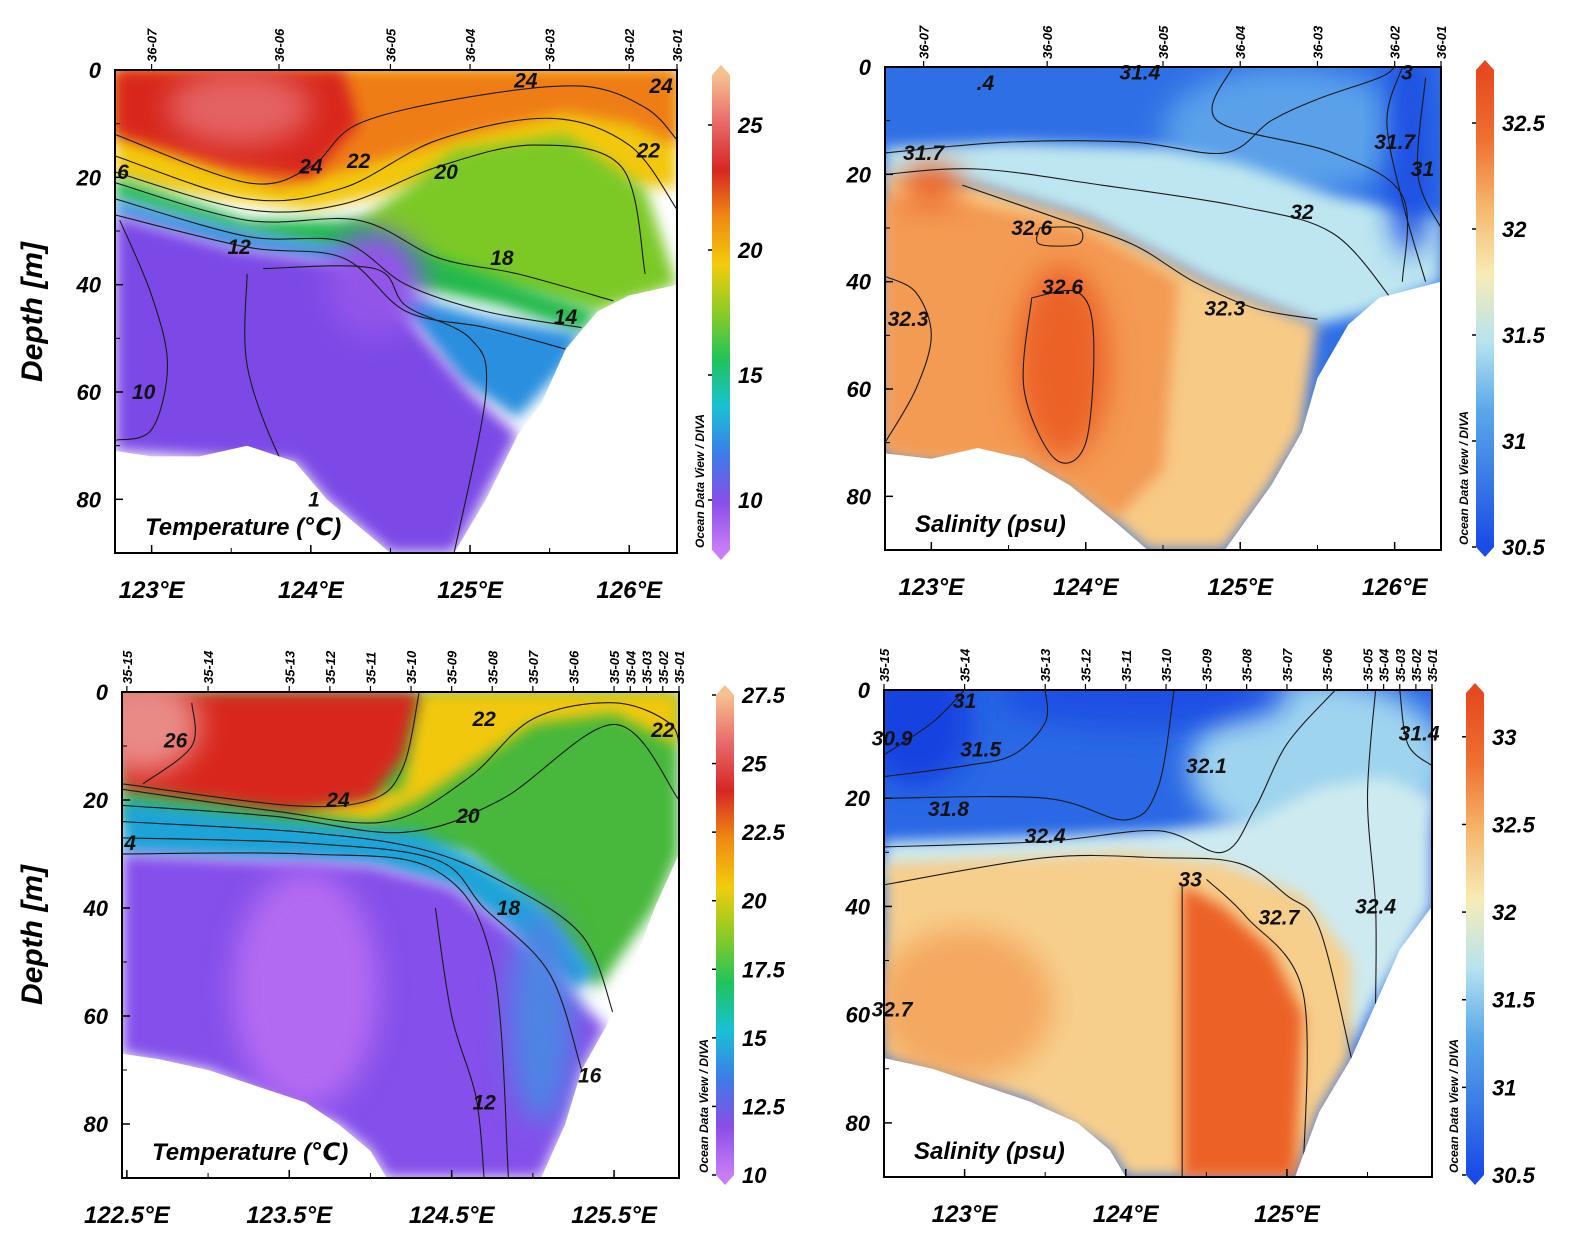 This screenshot has height=1247, width=1585. Describe the element at coordinates (677, 45) in the screenshot. I see `station-label: 36-01` at that location.